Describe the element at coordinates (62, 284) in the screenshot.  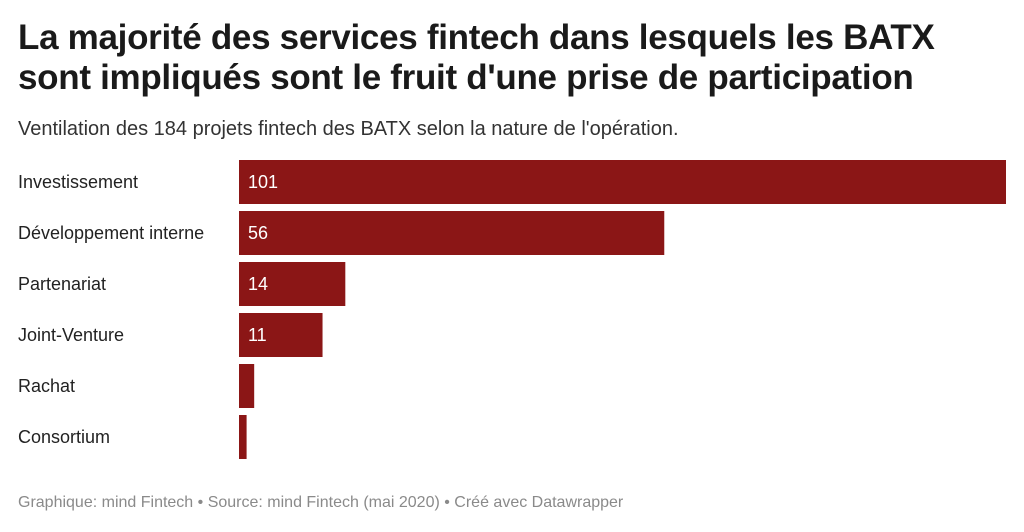
I see `category-label: Partenariat` at that location.